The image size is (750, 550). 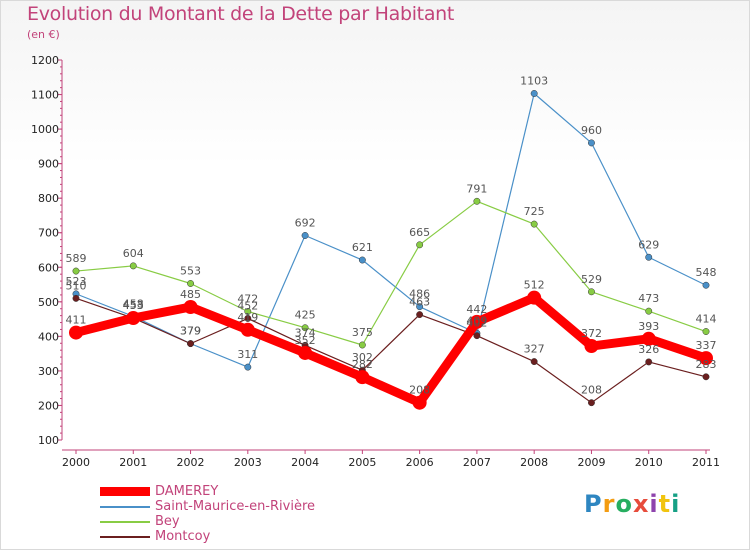 What do you see at coordinates (649, 462) in the screenshot?
I see `x-tick-label: 2010` at bounding box center [649, 462].